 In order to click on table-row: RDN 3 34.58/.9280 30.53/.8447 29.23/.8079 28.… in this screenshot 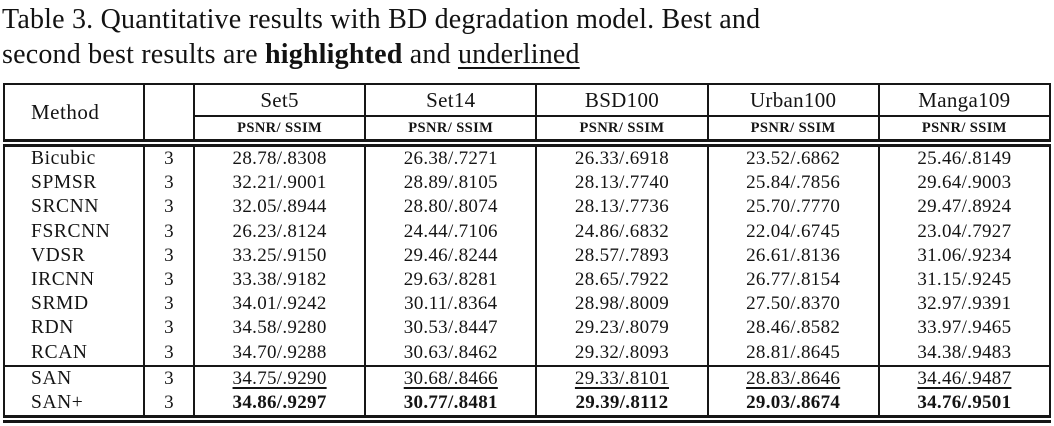, I will do `click(526, 328)`.